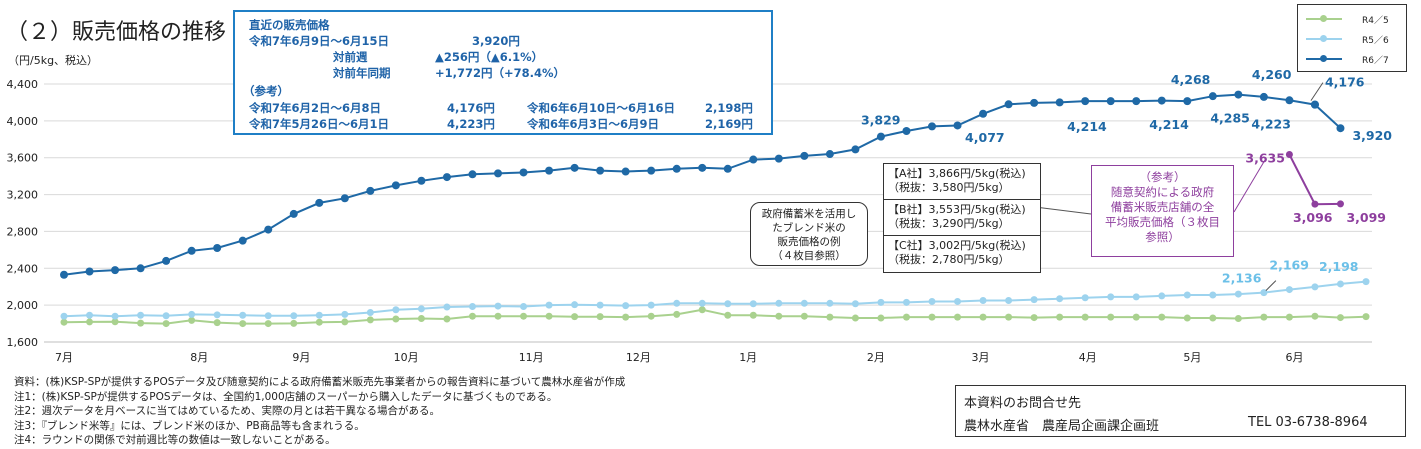 Image resolution: width=1421 pixels, height=449 pixels. I want to click on reference-box: （参考） 随意契約による政府 備蓄米販売店舗の全 平均販売価格（３枚目 参照）, so click(1162, 211).